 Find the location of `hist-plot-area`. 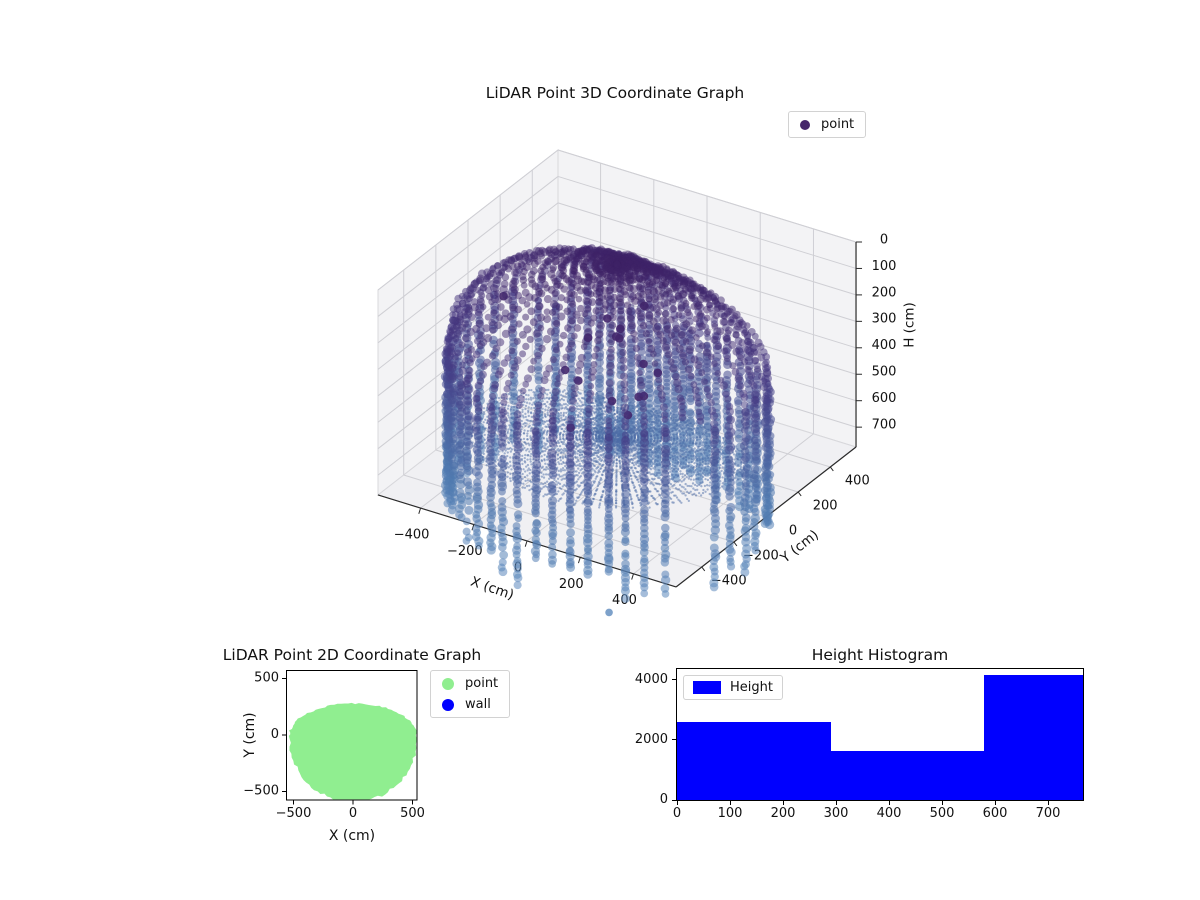

hist-plot-area is located at coordinates (880, 734).